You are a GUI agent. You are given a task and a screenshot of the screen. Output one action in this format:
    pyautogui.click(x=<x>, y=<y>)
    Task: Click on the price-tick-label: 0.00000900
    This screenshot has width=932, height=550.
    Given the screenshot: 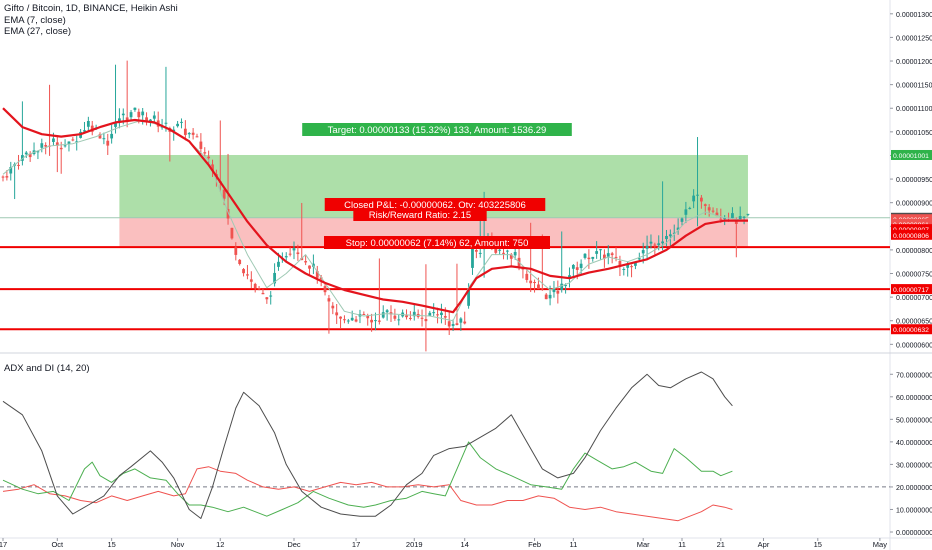 What is the action you would take?
    pyautogui.click(x=914, y=204)
    